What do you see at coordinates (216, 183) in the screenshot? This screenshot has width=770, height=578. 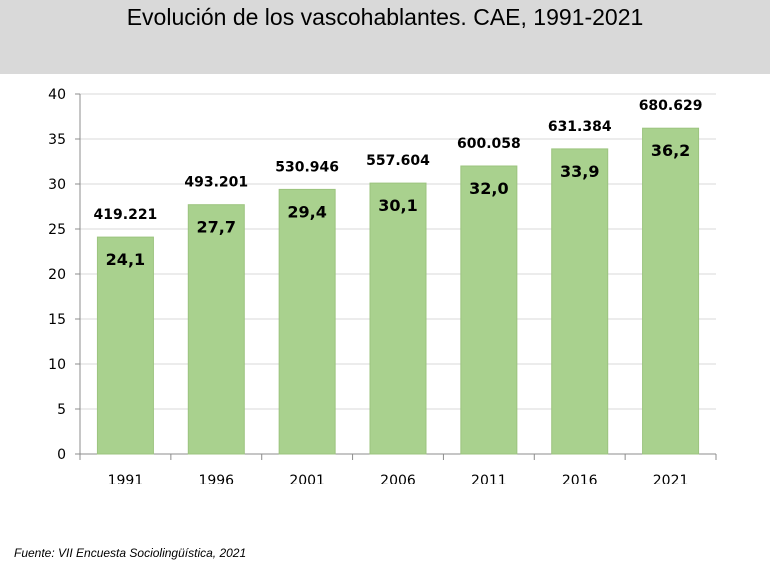 I see `count-label-1996: 493.201` at bounding box center [216, 183].